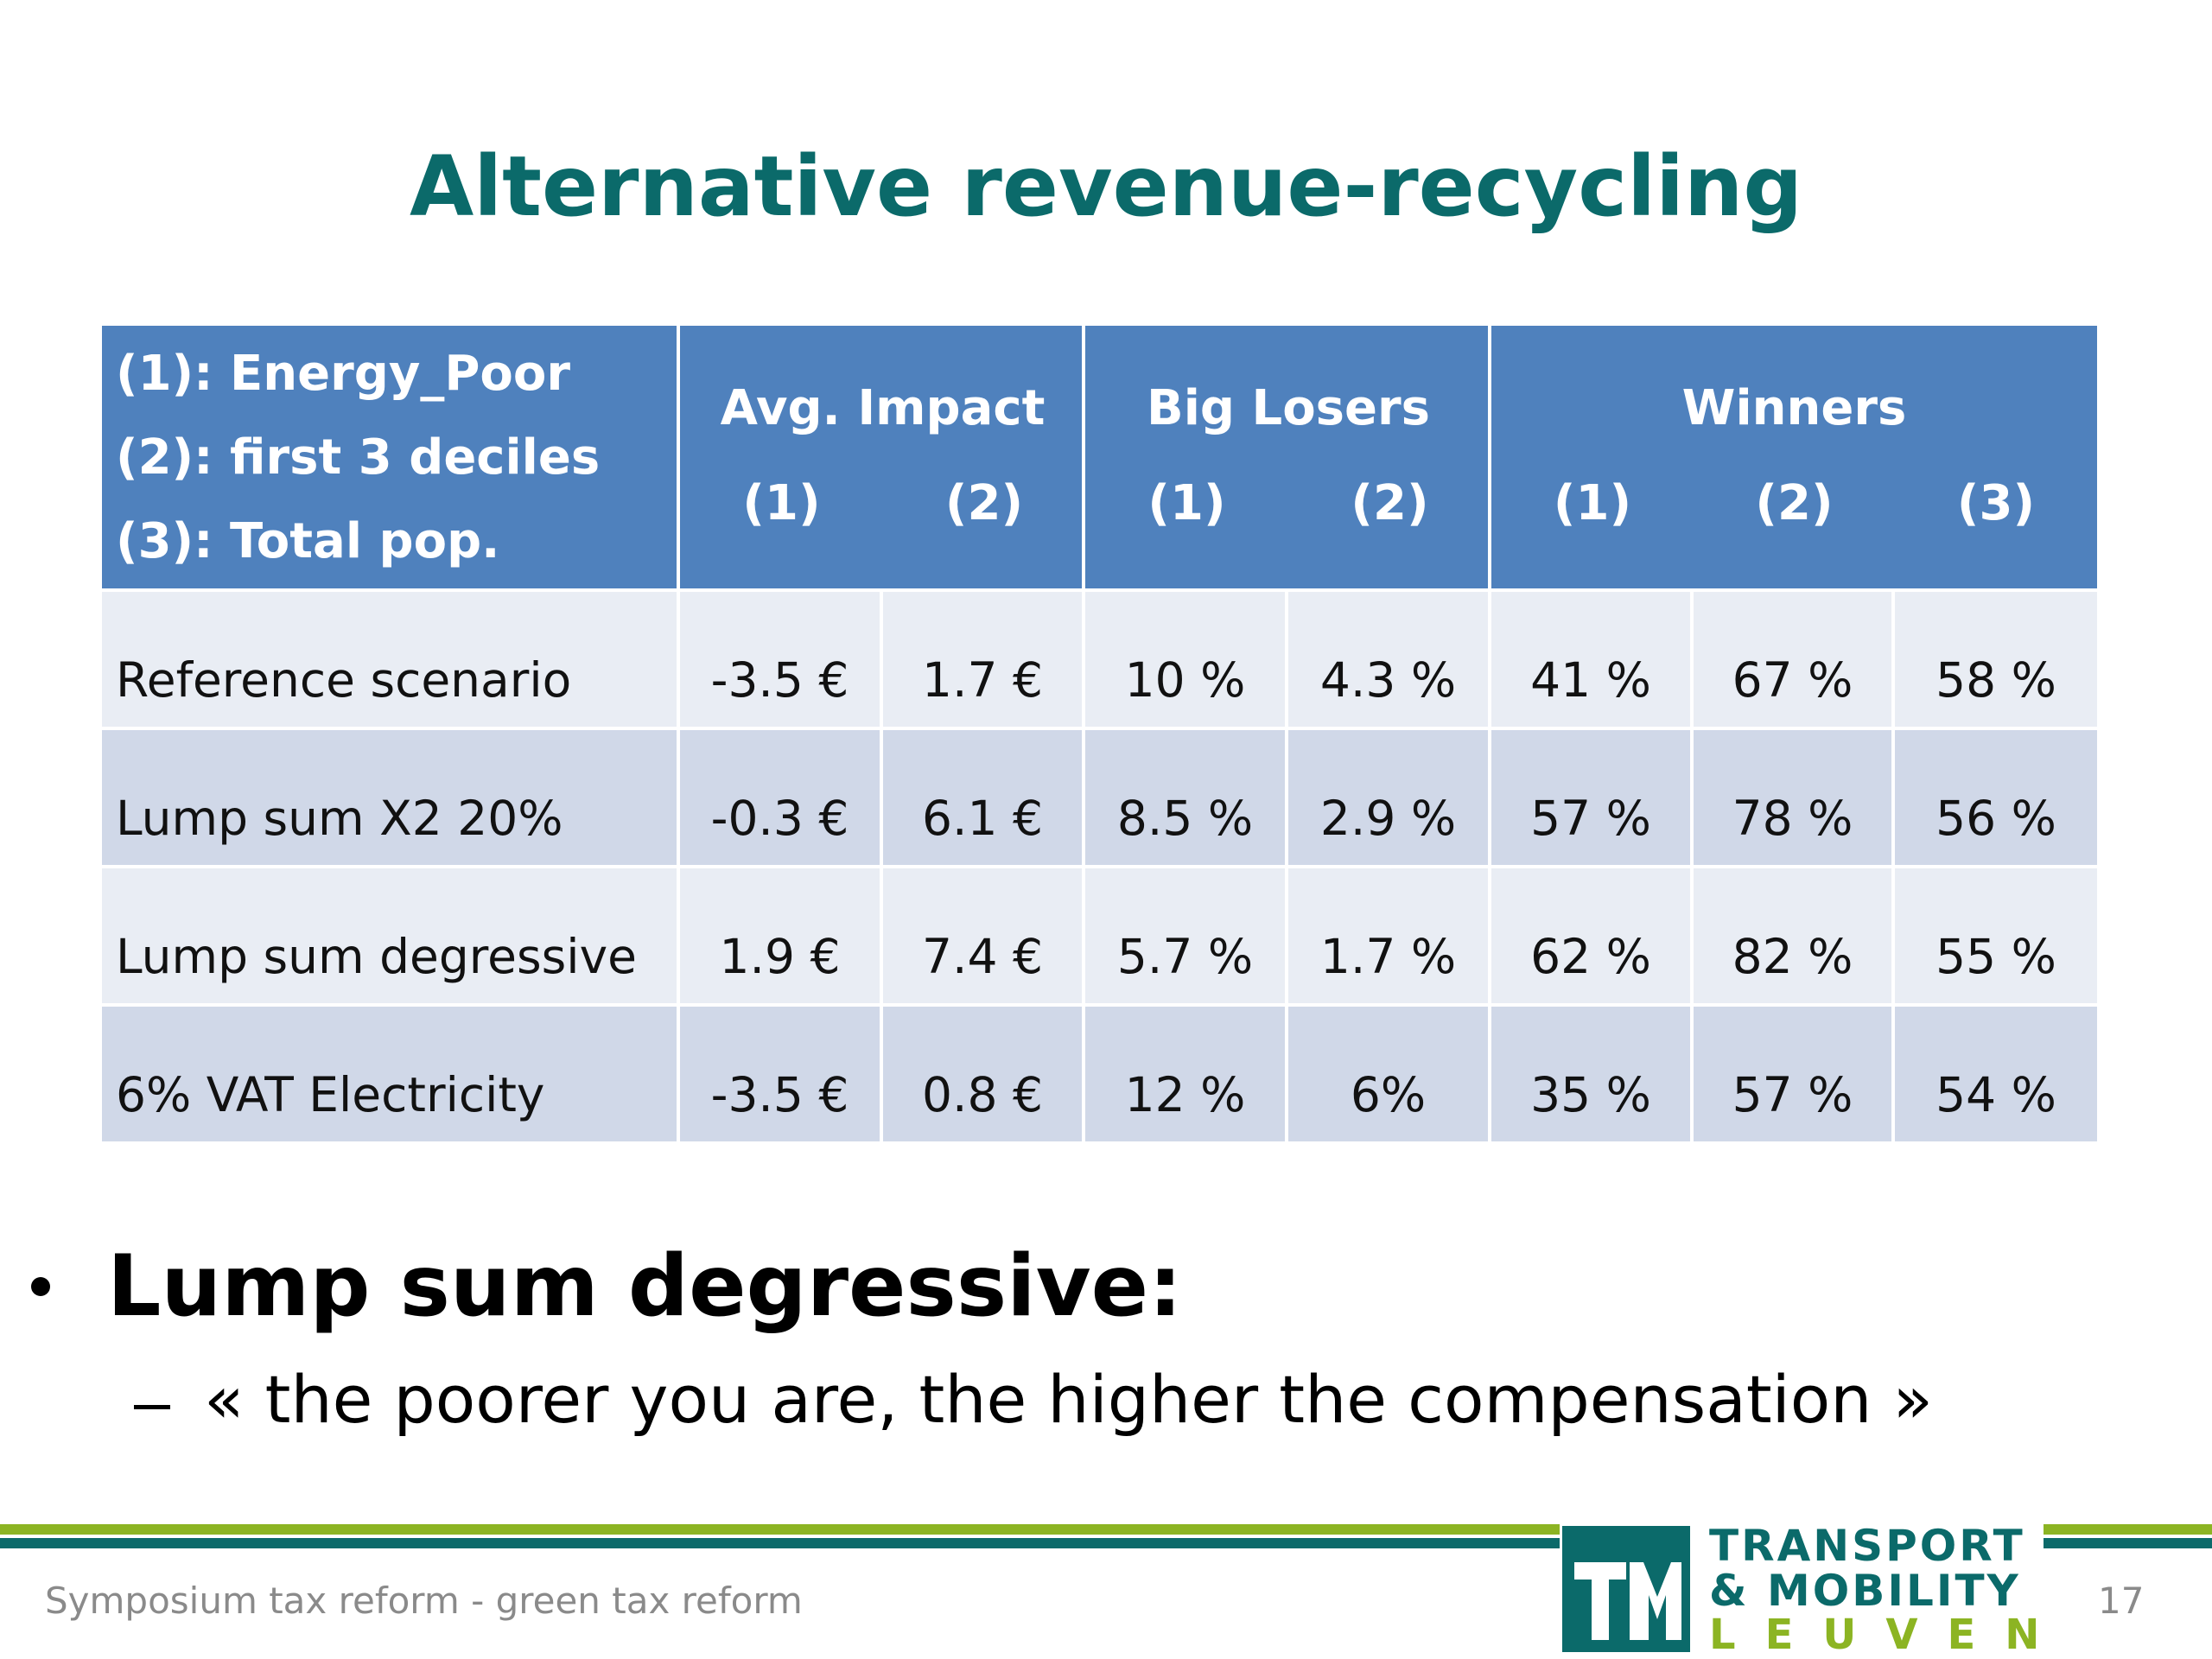  I want to click on row-label-cell: Lump sum X2 20%, so click(389, 797).